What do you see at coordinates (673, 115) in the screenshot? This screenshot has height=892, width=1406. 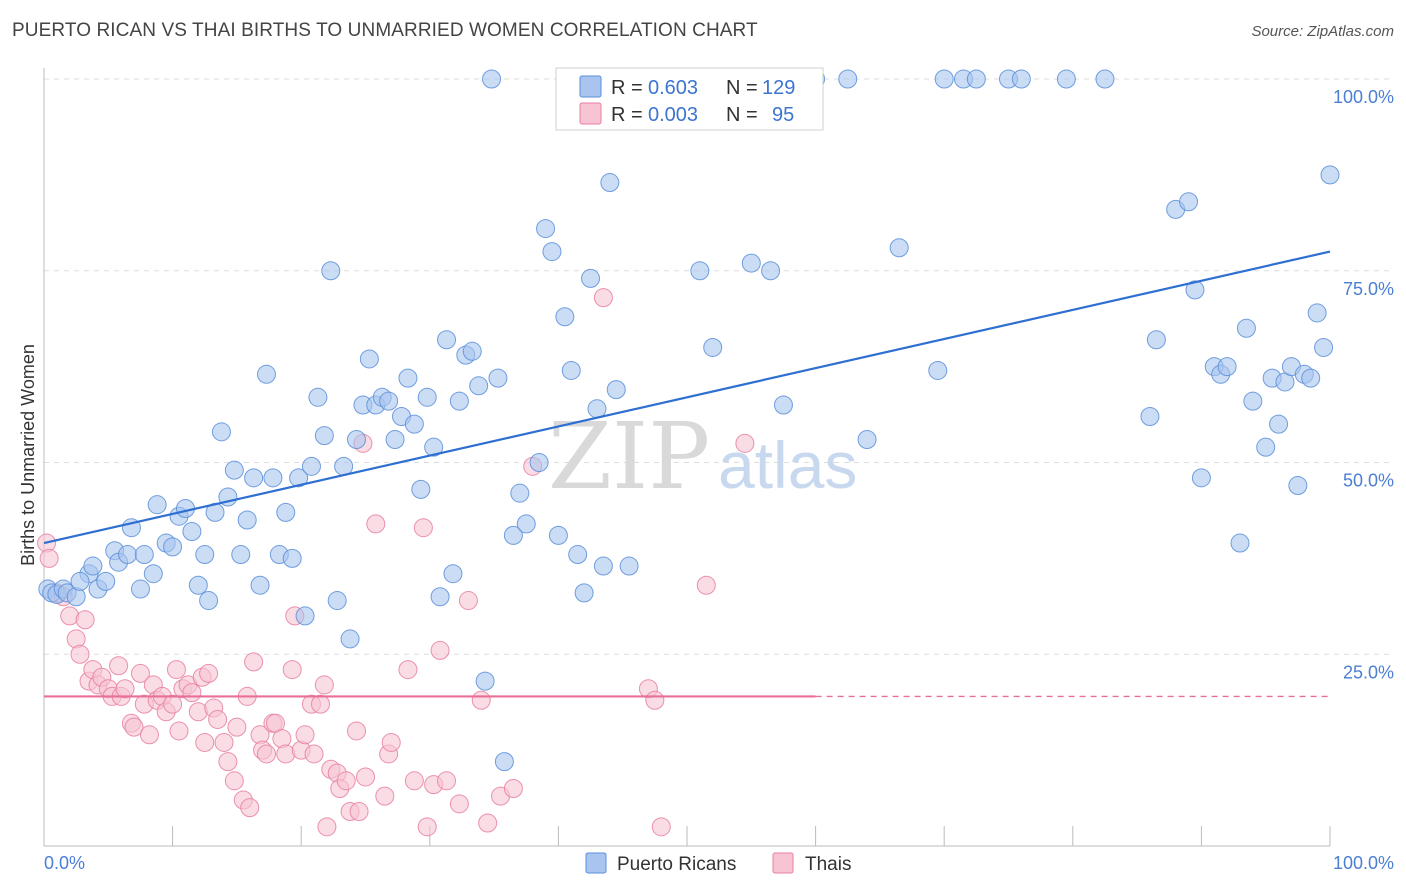 I see `legend-r-value-2: 0.003` at bounding box center [673, 115].